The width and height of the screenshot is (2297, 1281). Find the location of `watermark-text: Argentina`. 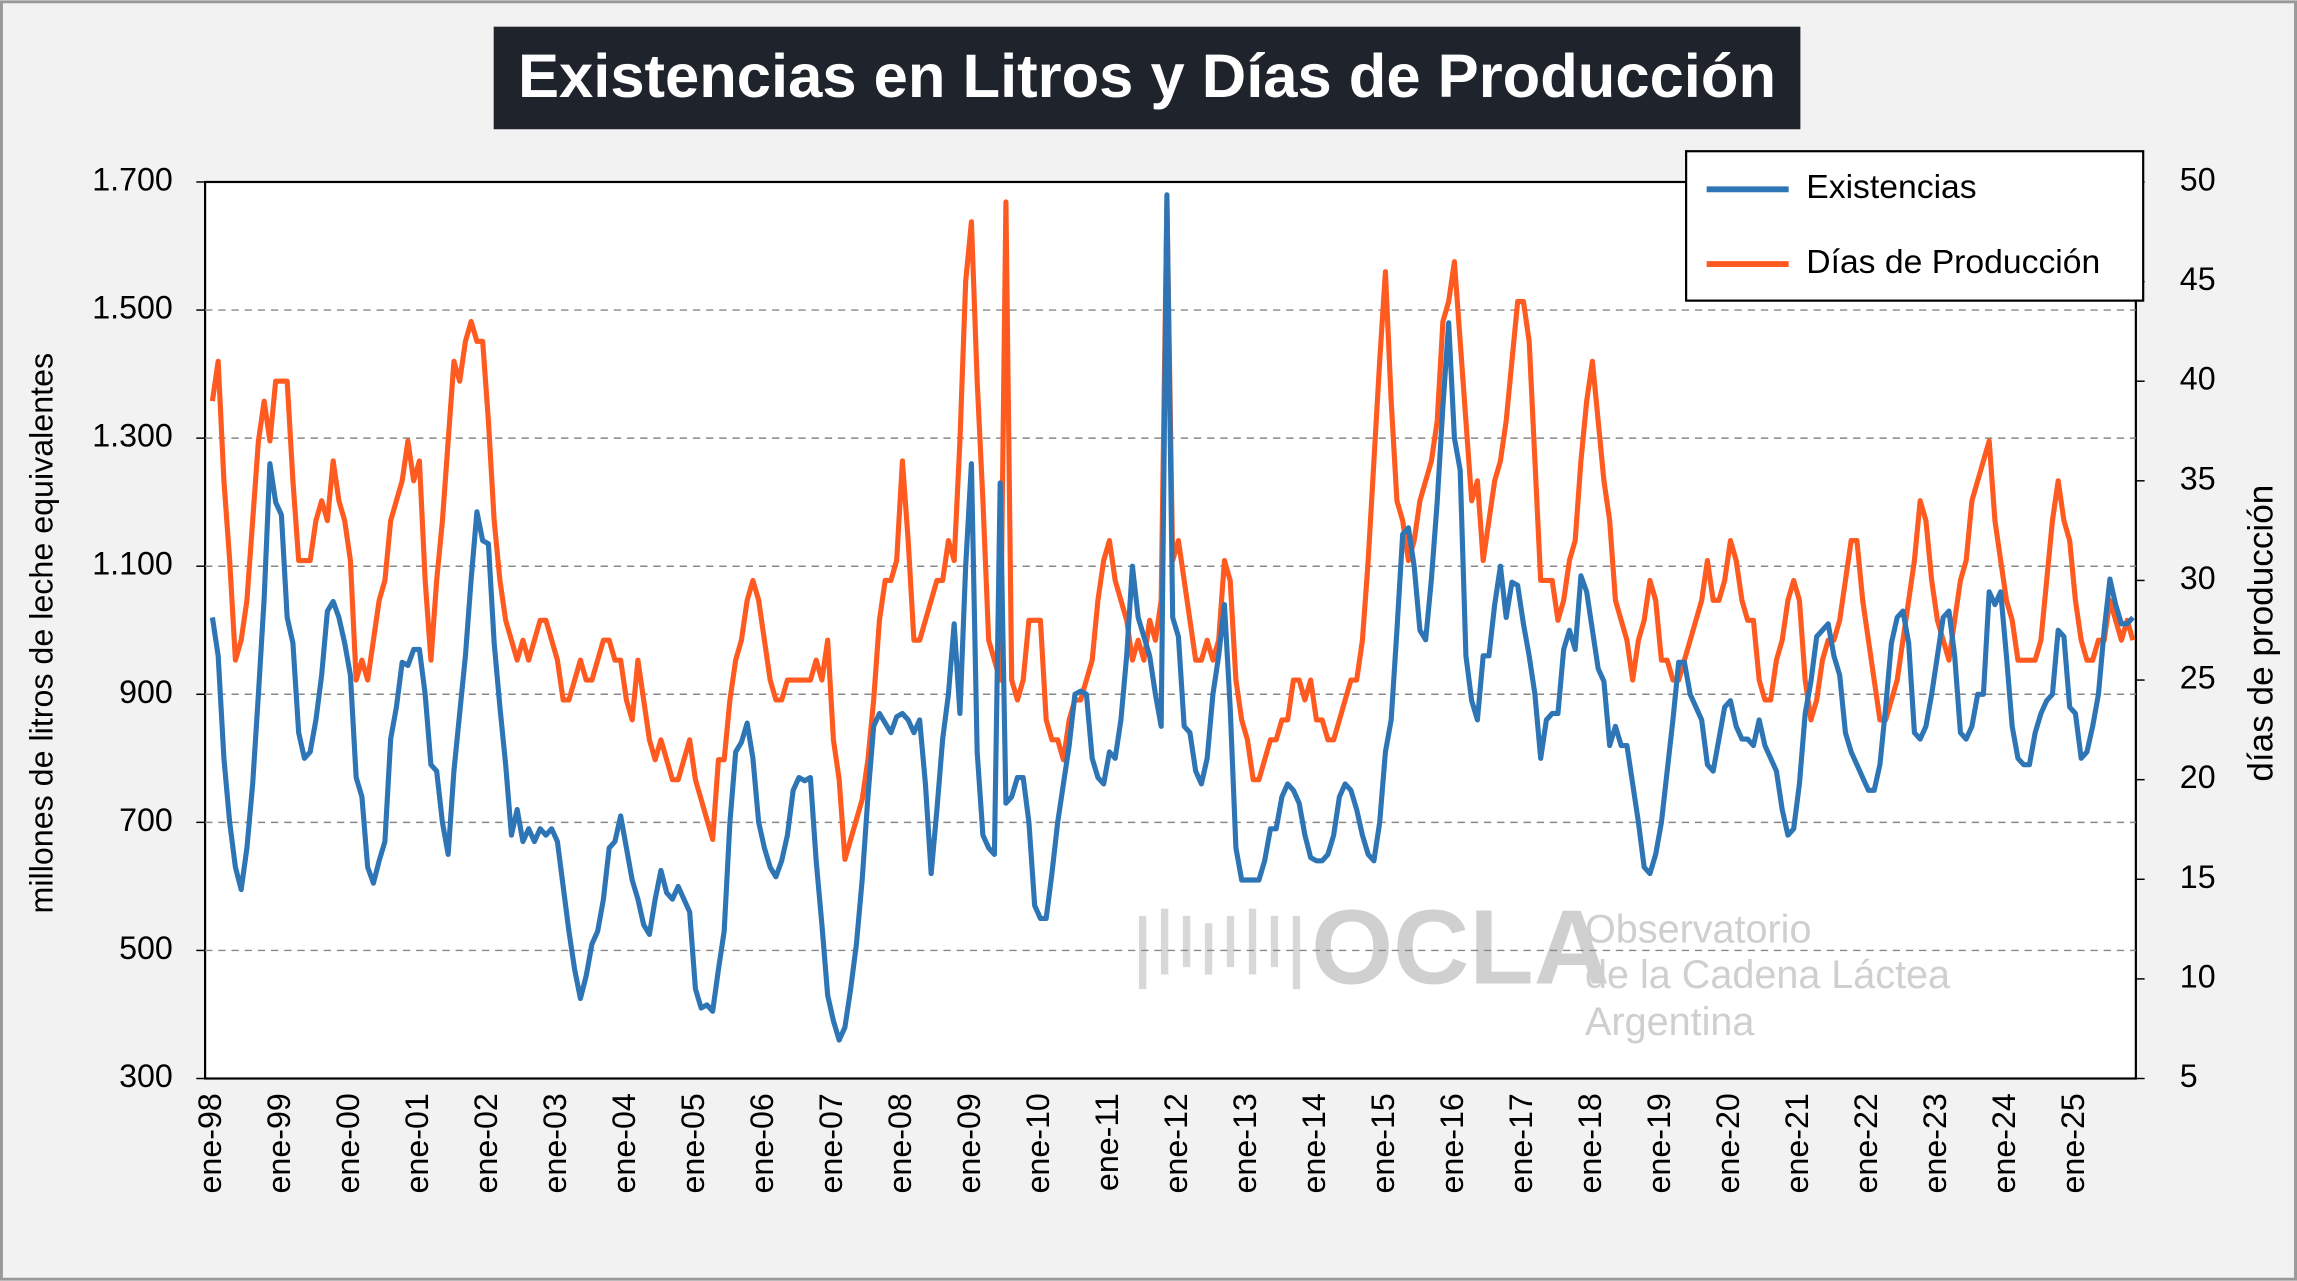

watermark-text: Argentina is located at coordinates (1669, 1022).